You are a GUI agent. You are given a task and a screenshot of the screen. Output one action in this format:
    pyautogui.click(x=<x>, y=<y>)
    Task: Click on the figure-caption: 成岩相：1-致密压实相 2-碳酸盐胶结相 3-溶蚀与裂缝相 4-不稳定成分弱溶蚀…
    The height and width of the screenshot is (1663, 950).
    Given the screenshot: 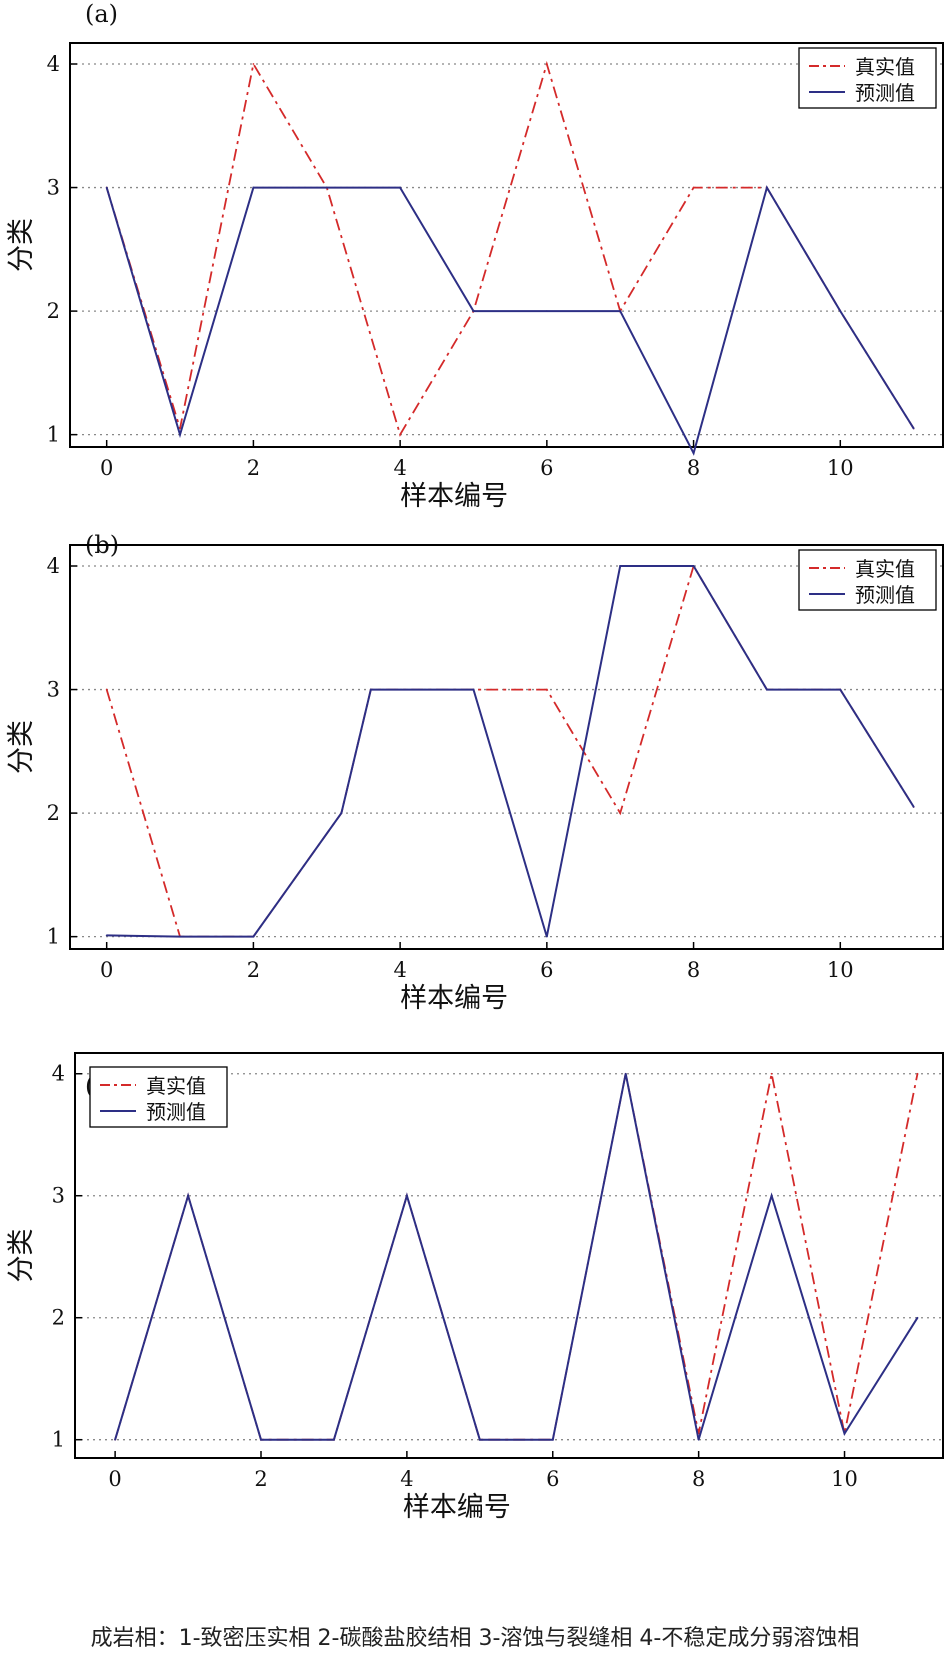 What is the action you would take?
    pyautogui.click(x=475, y=1638)
    